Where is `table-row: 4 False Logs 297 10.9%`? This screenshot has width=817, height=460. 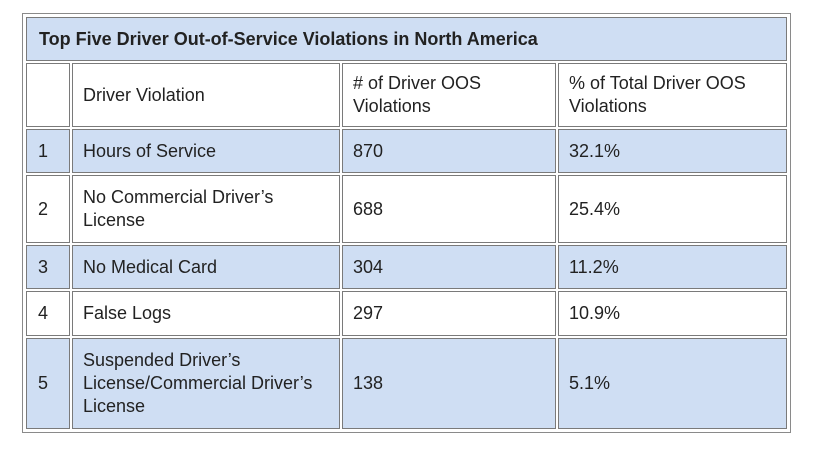
table-row: 4 False Logs 297 10.9% is located at coordinates (406, 313).